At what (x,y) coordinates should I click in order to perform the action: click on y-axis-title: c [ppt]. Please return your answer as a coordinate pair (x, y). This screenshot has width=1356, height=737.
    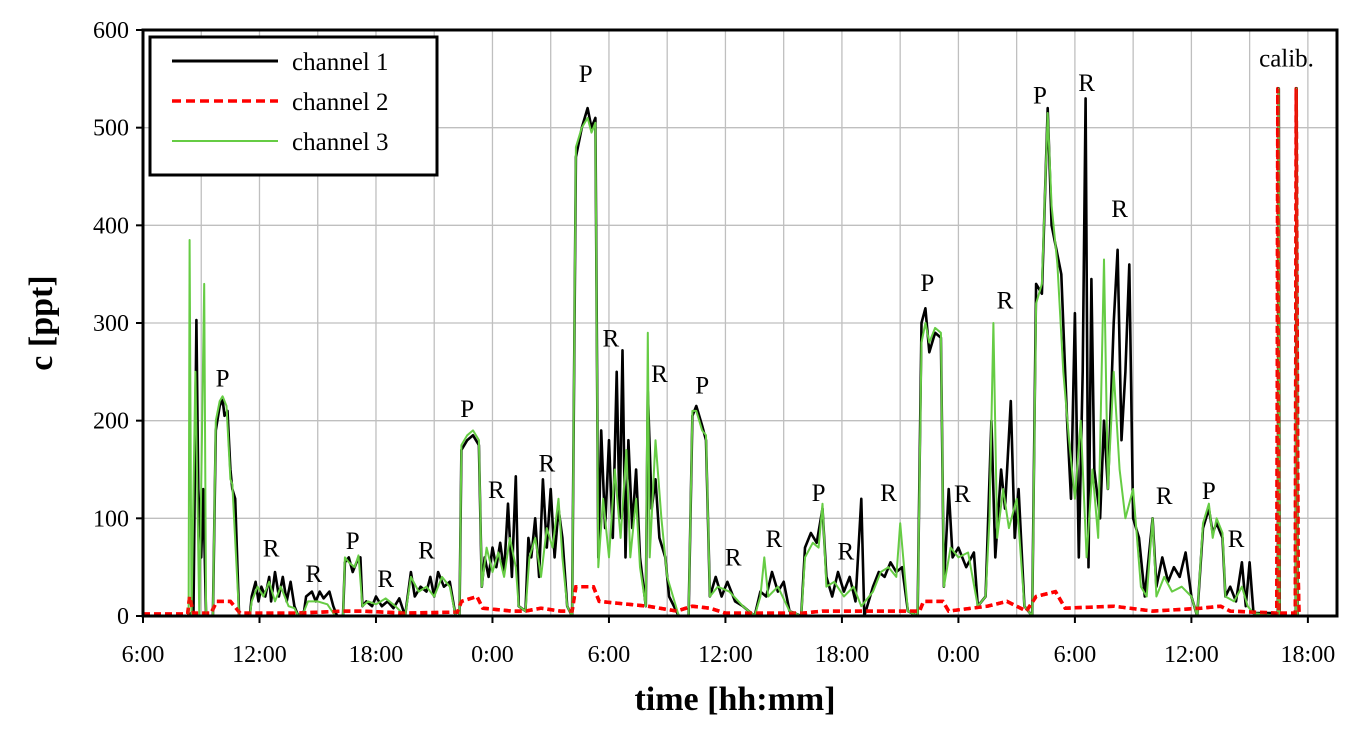
    Looking at the image, I should click on (41, 322).